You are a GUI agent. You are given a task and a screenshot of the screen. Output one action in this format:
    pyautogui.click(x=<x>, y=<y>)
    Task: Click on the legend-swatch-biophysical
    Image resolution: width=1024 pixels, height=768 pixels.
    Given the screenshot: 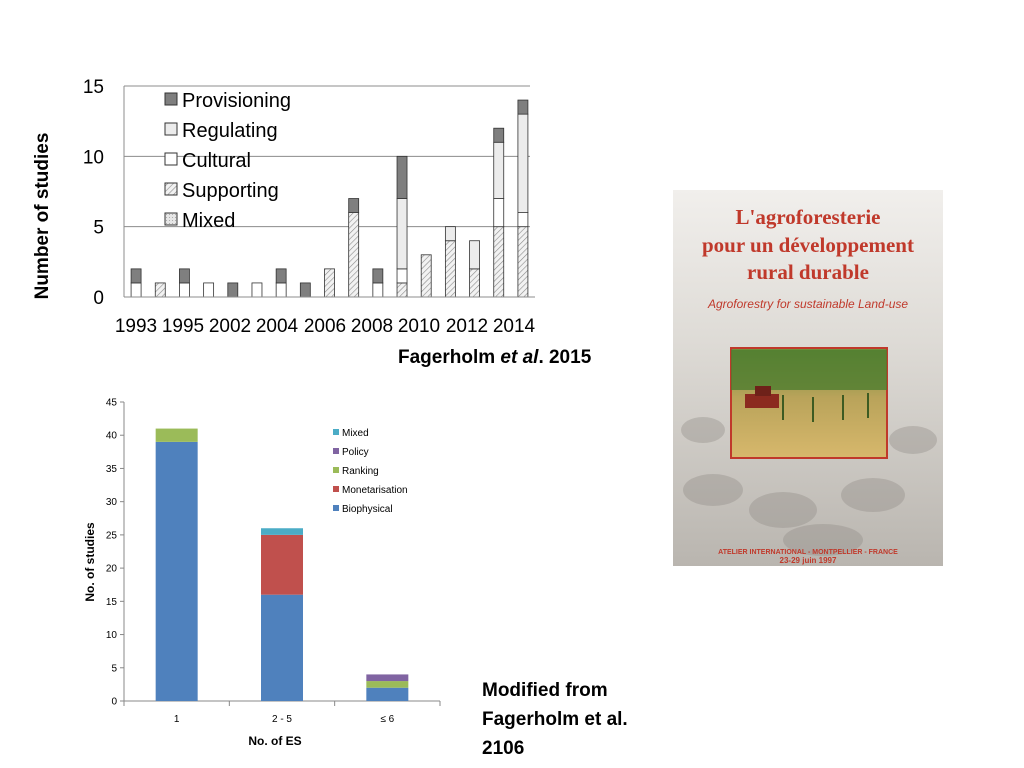 What is the action you would take?
    pyautogui.click(x=336, y=508)
    